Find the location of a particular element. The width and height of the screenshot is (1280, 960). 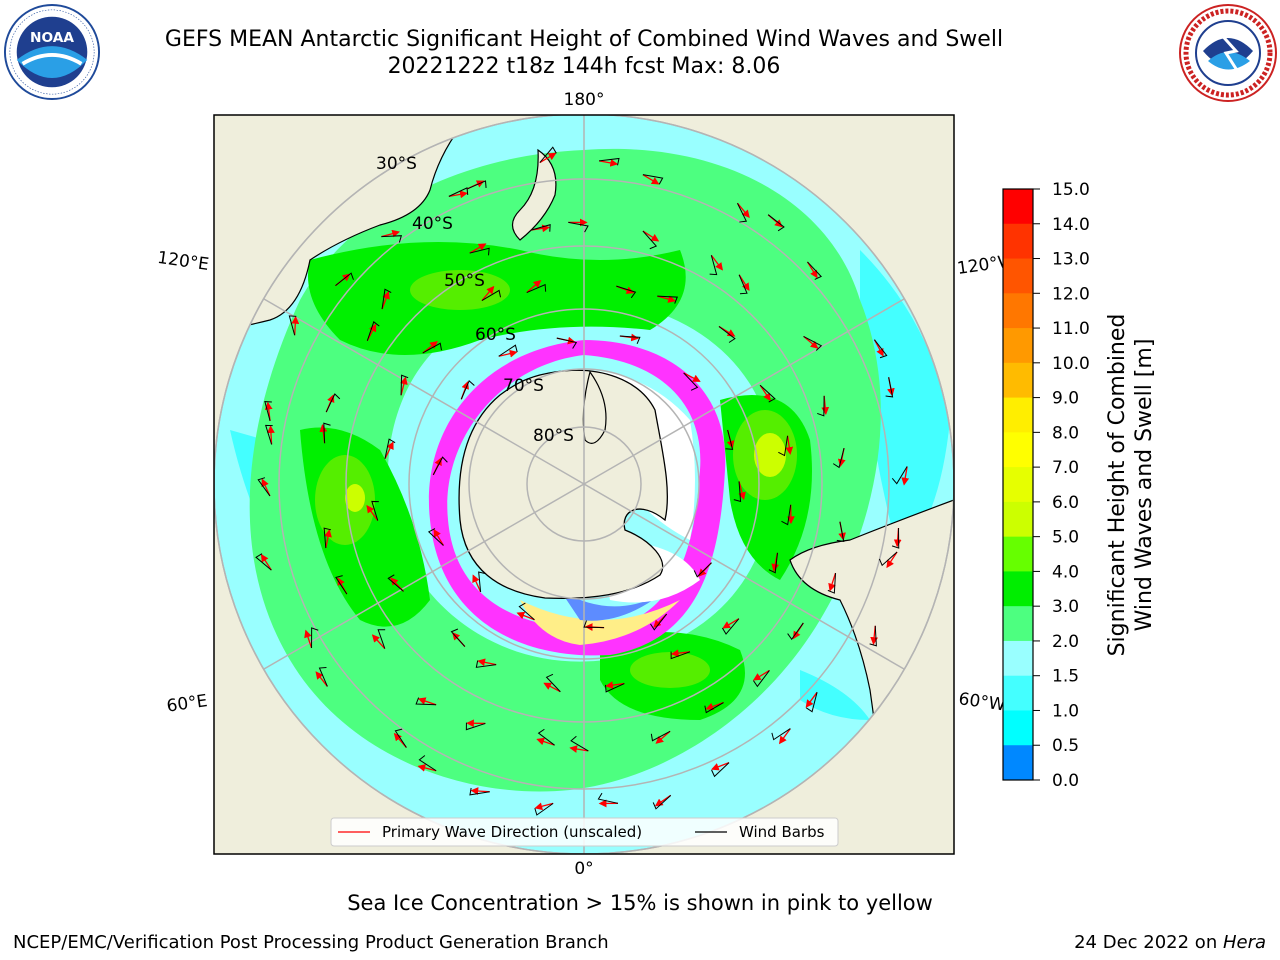

lon-label-0: 0° is located at coordinates (583, 869).